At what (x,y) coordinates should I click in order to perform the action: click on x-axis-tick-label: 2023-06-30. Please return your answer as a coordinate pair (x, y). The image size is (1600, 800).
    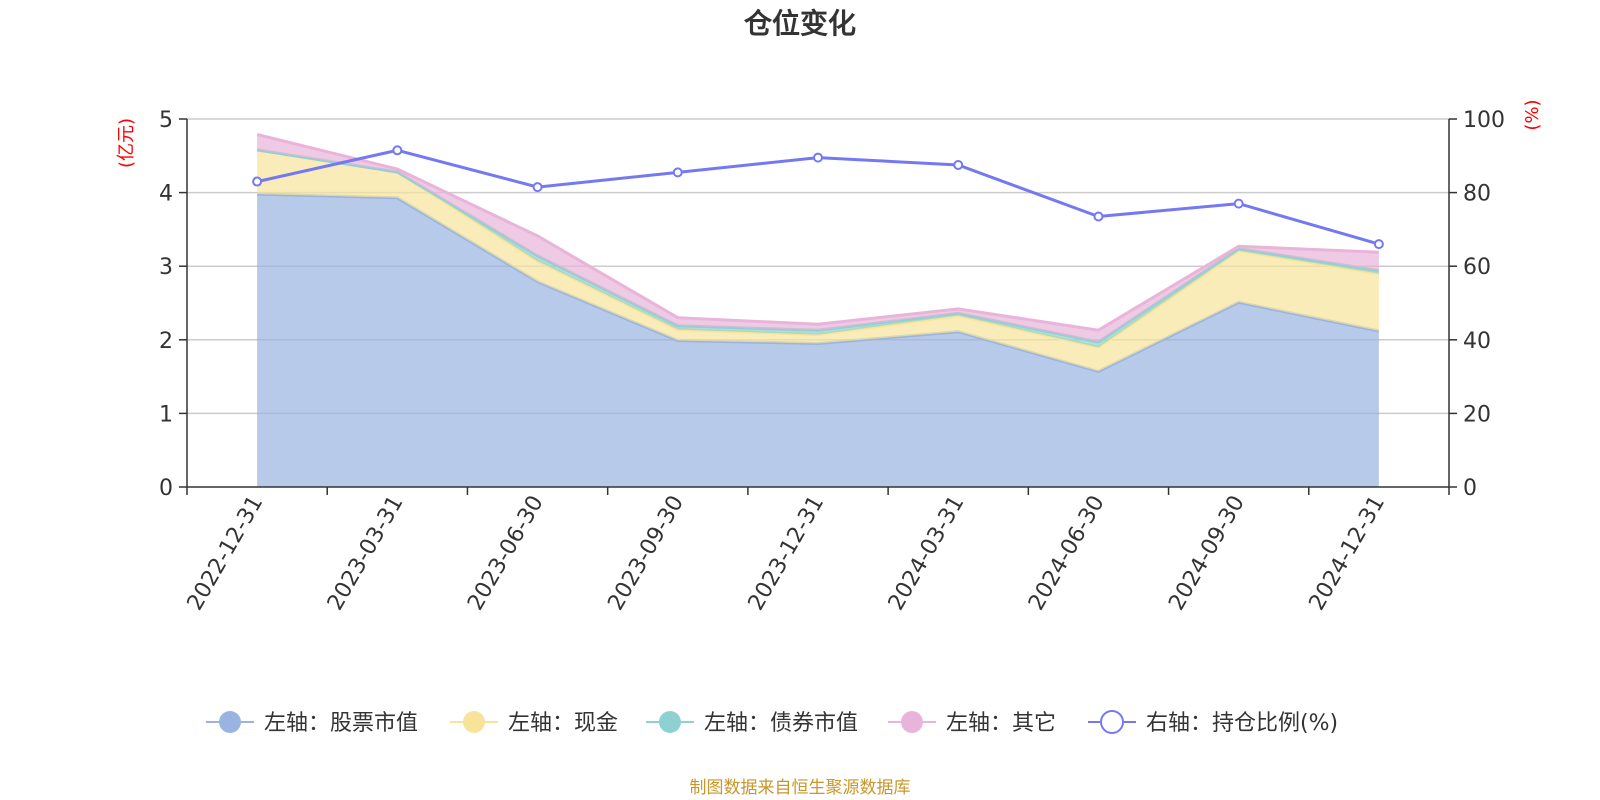
    Looking at the image, I should click on (506, 553).